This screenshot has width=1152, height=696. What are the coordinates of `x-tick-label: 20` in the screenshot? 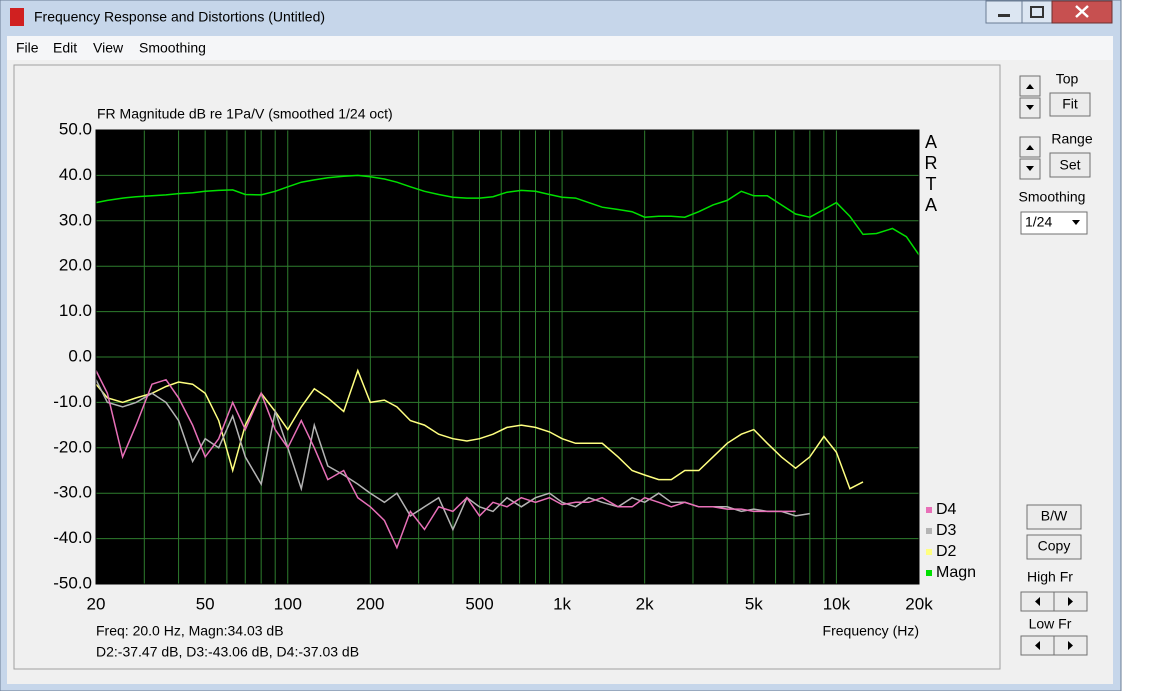 It's located at (96, 603).